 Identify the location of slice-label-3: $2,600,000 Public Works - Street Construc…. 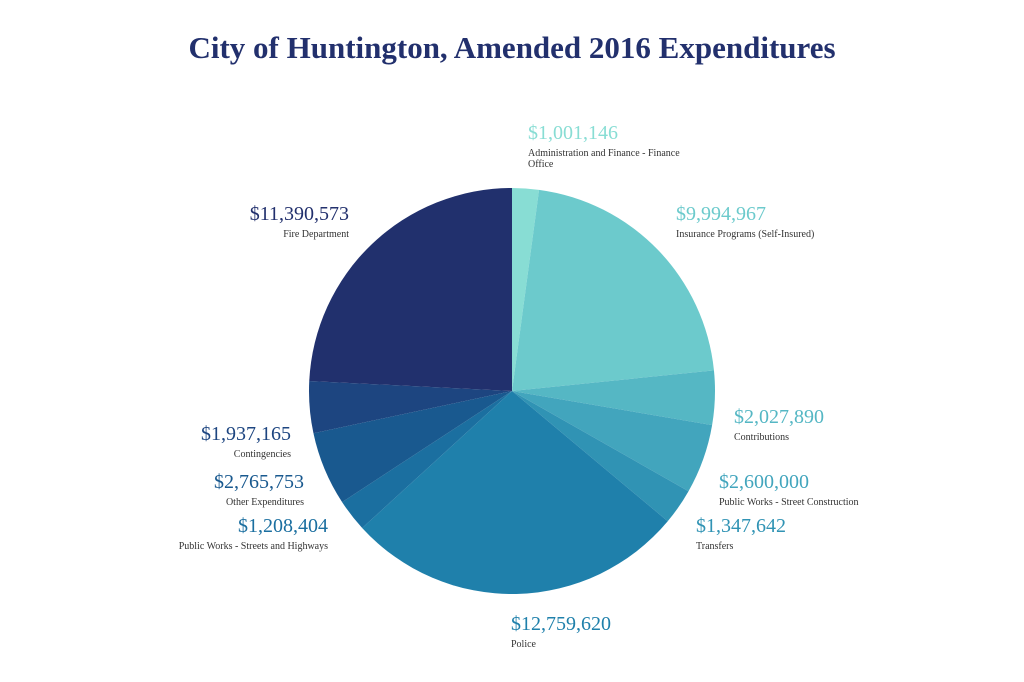
(789, 489).